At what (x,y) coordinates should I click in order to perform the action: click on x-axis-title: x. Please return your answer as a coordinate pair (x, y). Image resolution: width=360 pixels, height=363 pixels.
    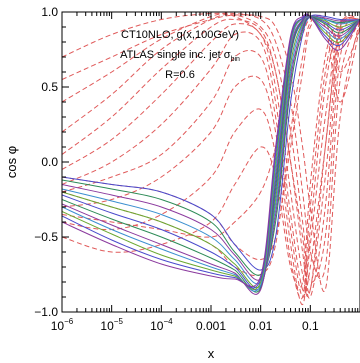
    Looking at the image, I should click on (211, 353).